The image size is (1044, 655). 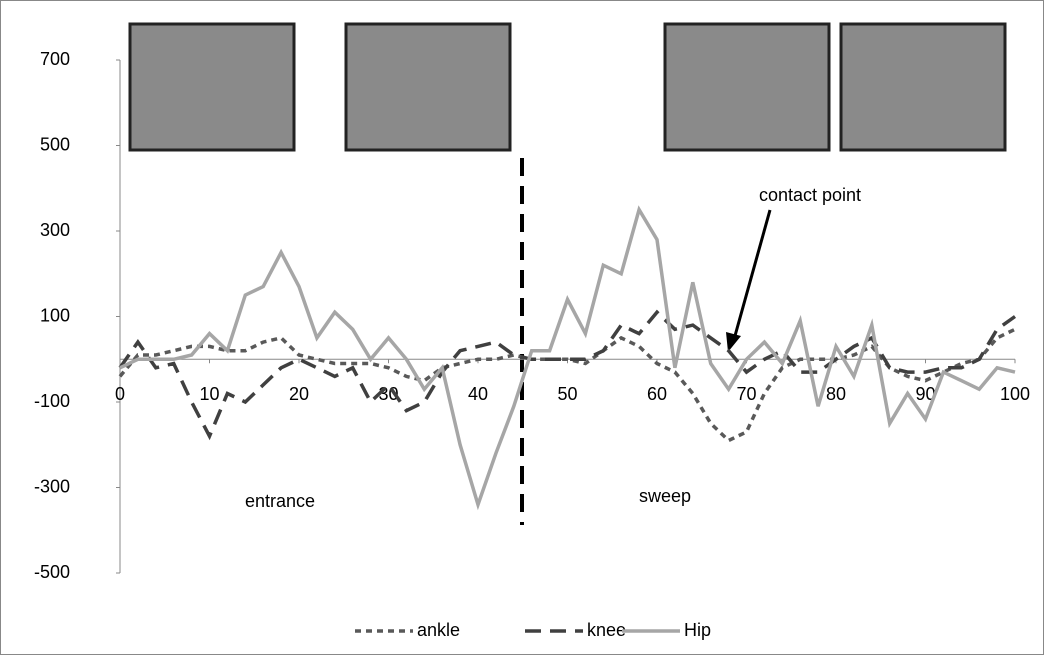 What do you see at coordinates (606, 630) in the screenshot?
I see `legend-label: knee` at bounding box center [606, 630].